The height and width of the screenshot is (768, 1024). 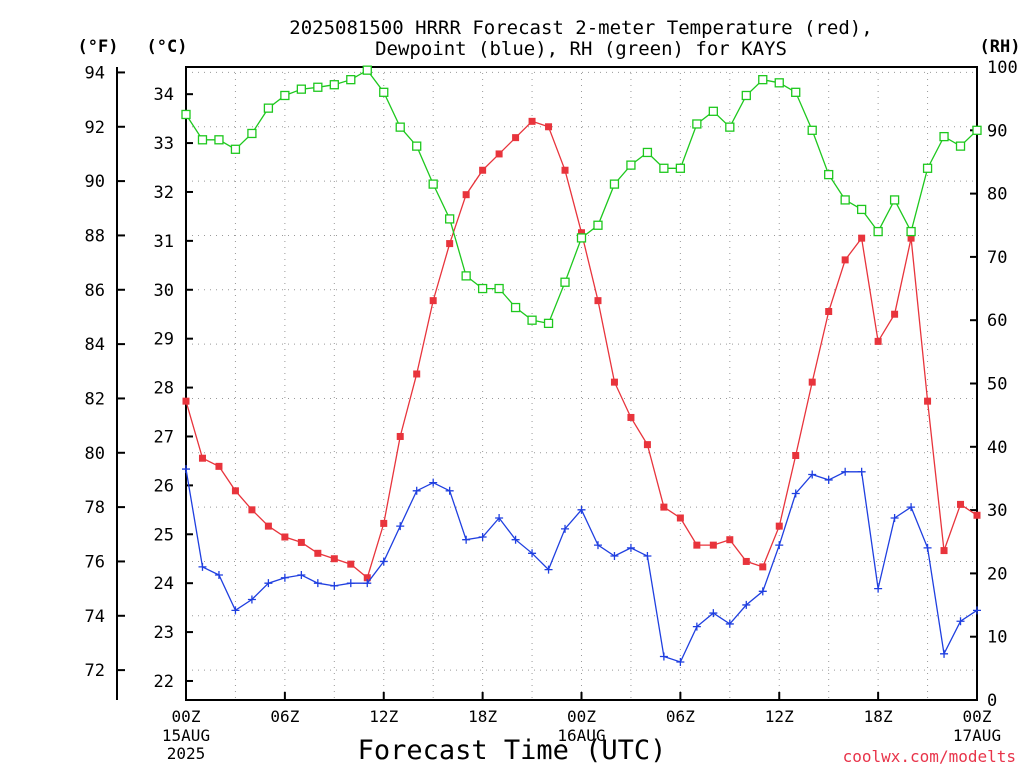 I want to click on celsius-unit-label: (°C), so click(x=167, y=47).